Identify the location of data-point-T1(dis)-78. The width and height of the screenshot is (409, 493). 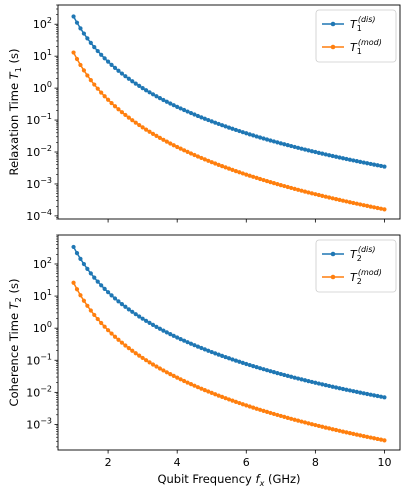
(343, 158).